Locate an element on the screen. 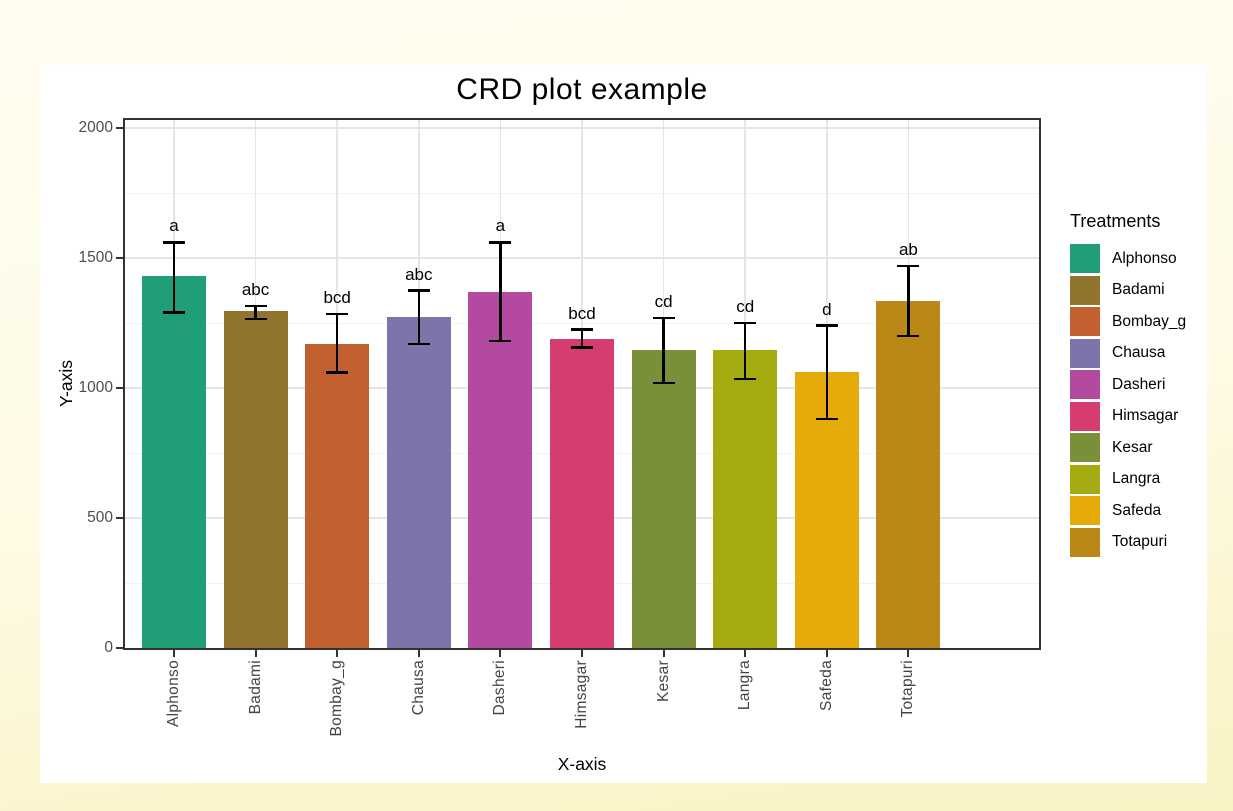 The image size is (1233, 811). legend-item-badami: Badami is located at coordinates (1128, 290).